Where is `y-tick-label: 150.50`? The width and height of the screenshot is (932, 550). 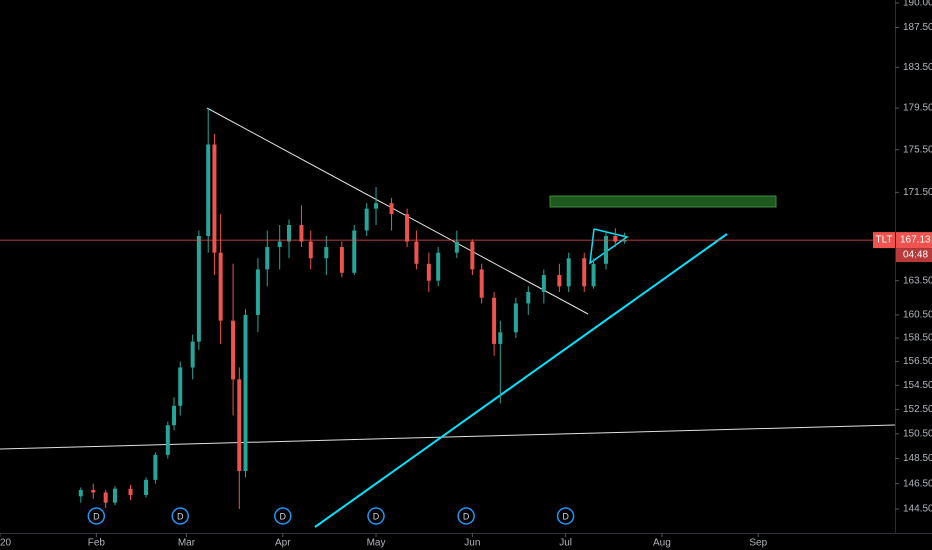 y-tick-label: 150.50 is located at coordinates (917, 433).